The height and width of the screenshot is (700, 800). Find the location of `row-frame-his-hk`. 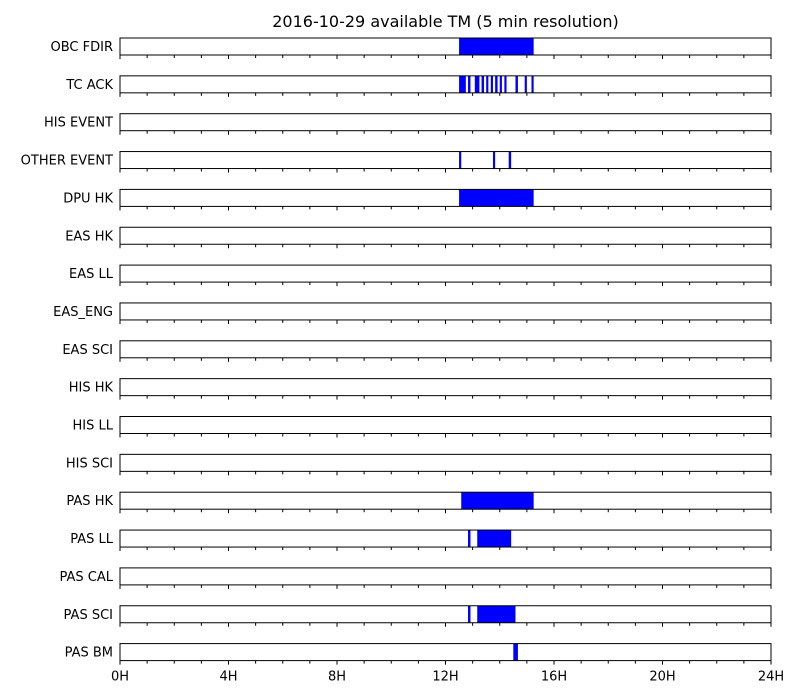

row-frame-his-hk is located at coordinates (445, 387).